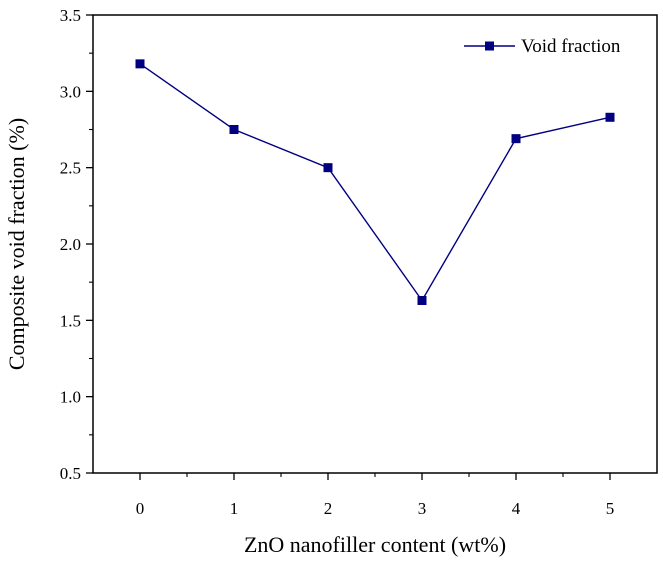 The height and width of the screenshot is (562, 663). Describe the element at coordinates (375, 544) in the screenshot. I see `x-axis-title: ZnO nanofiller content (wt%)` at that location.